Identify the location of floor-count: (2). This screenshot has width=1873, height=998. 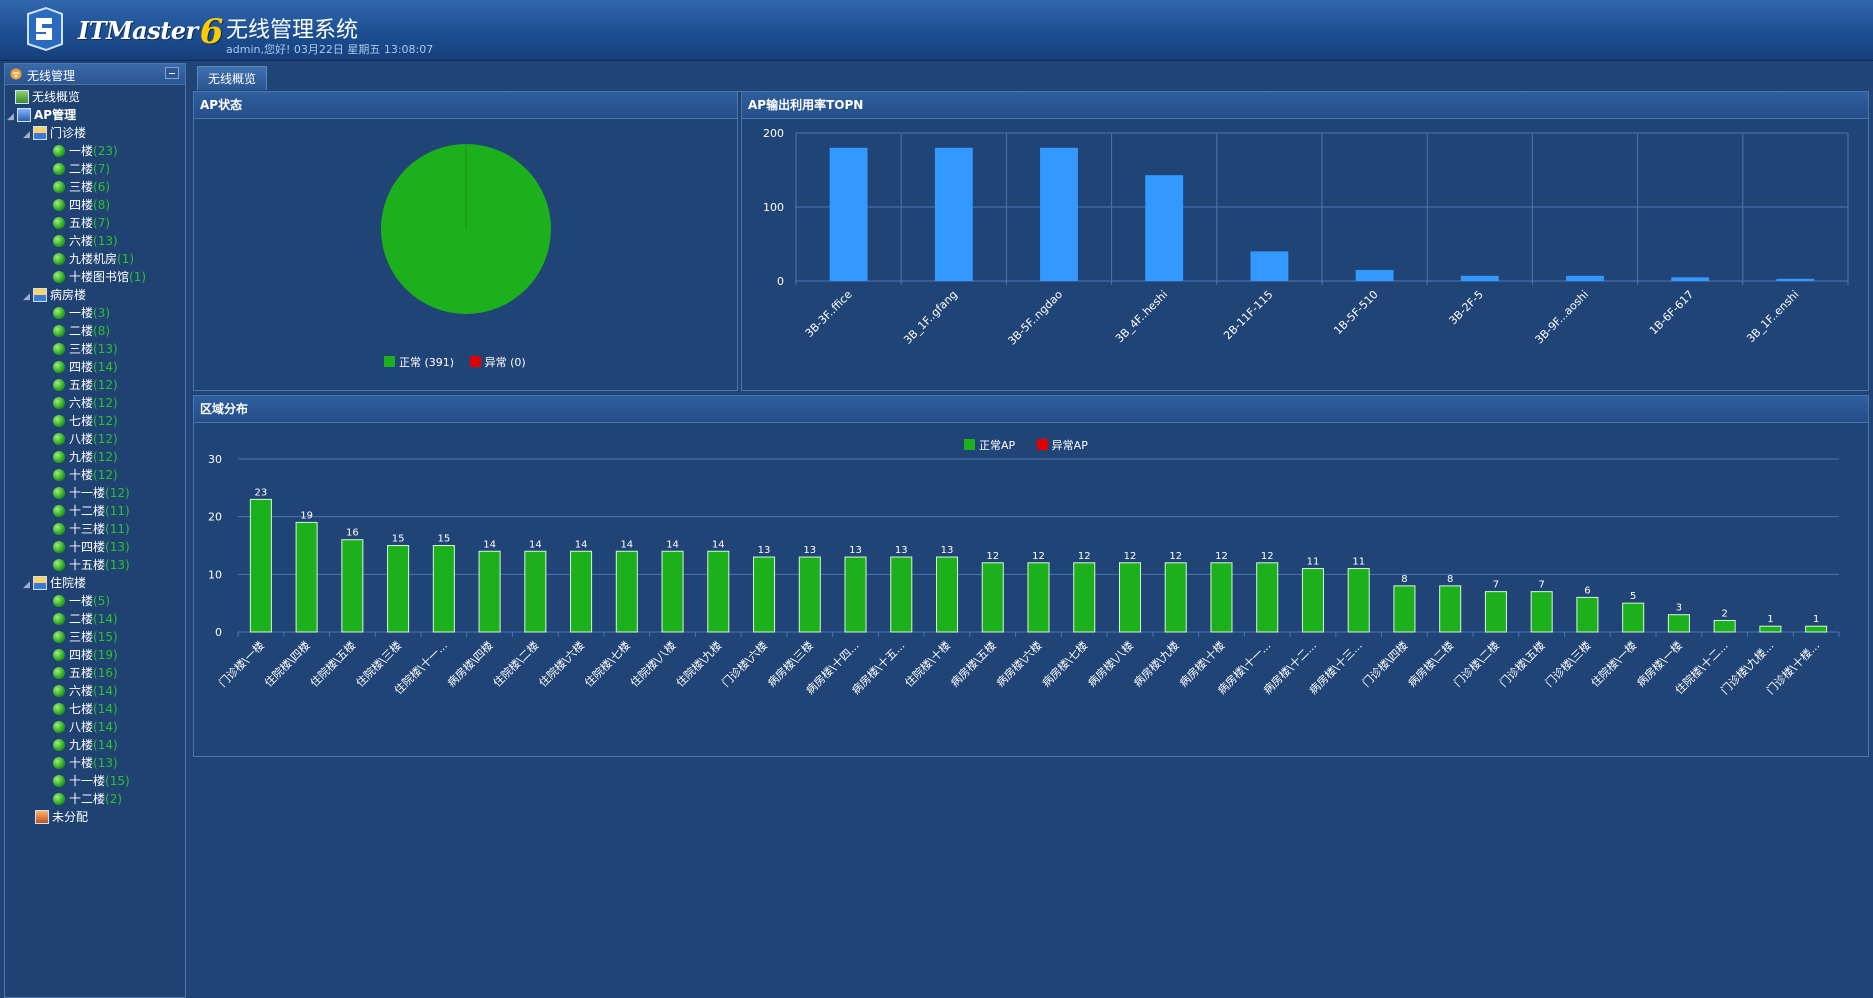
(114, 799).